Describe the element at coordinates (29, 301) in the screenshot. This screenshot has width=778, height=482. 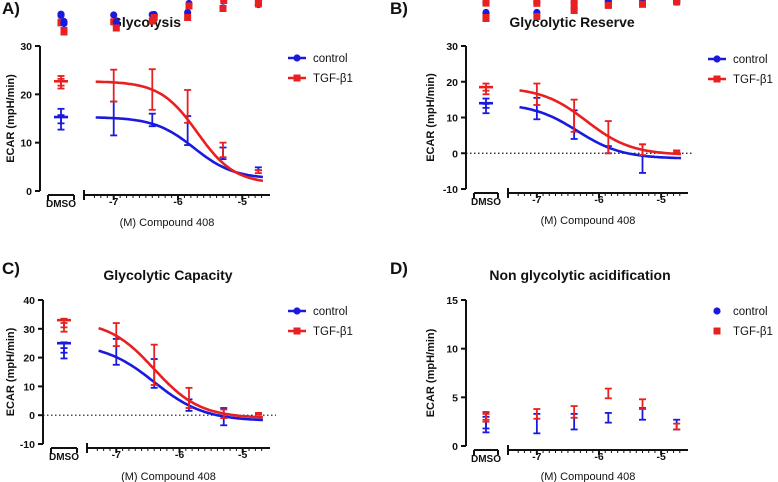
I see `y-tick-label: 40` at that location.